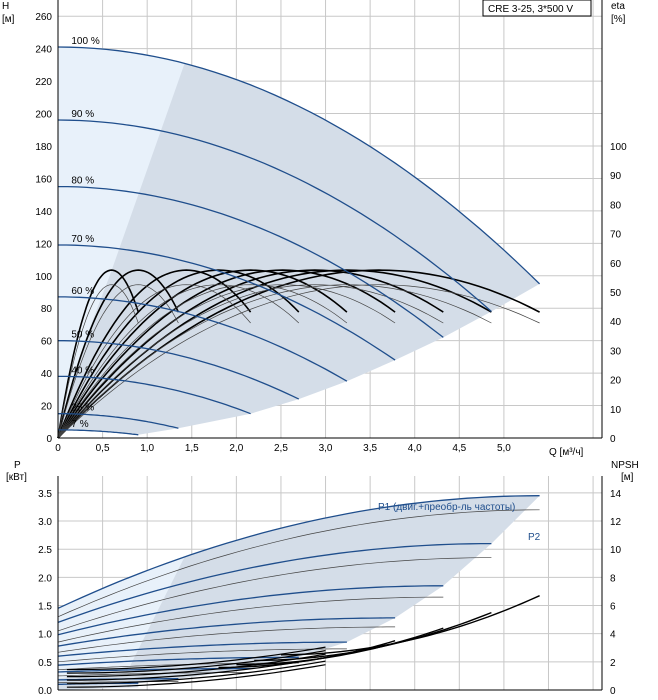 Image resolution: width=658 pixels, height=700 pixels. Describe the element at coordinates (613, 635) in the screenshot. I see `npsh-tick-label: 4` at that location.